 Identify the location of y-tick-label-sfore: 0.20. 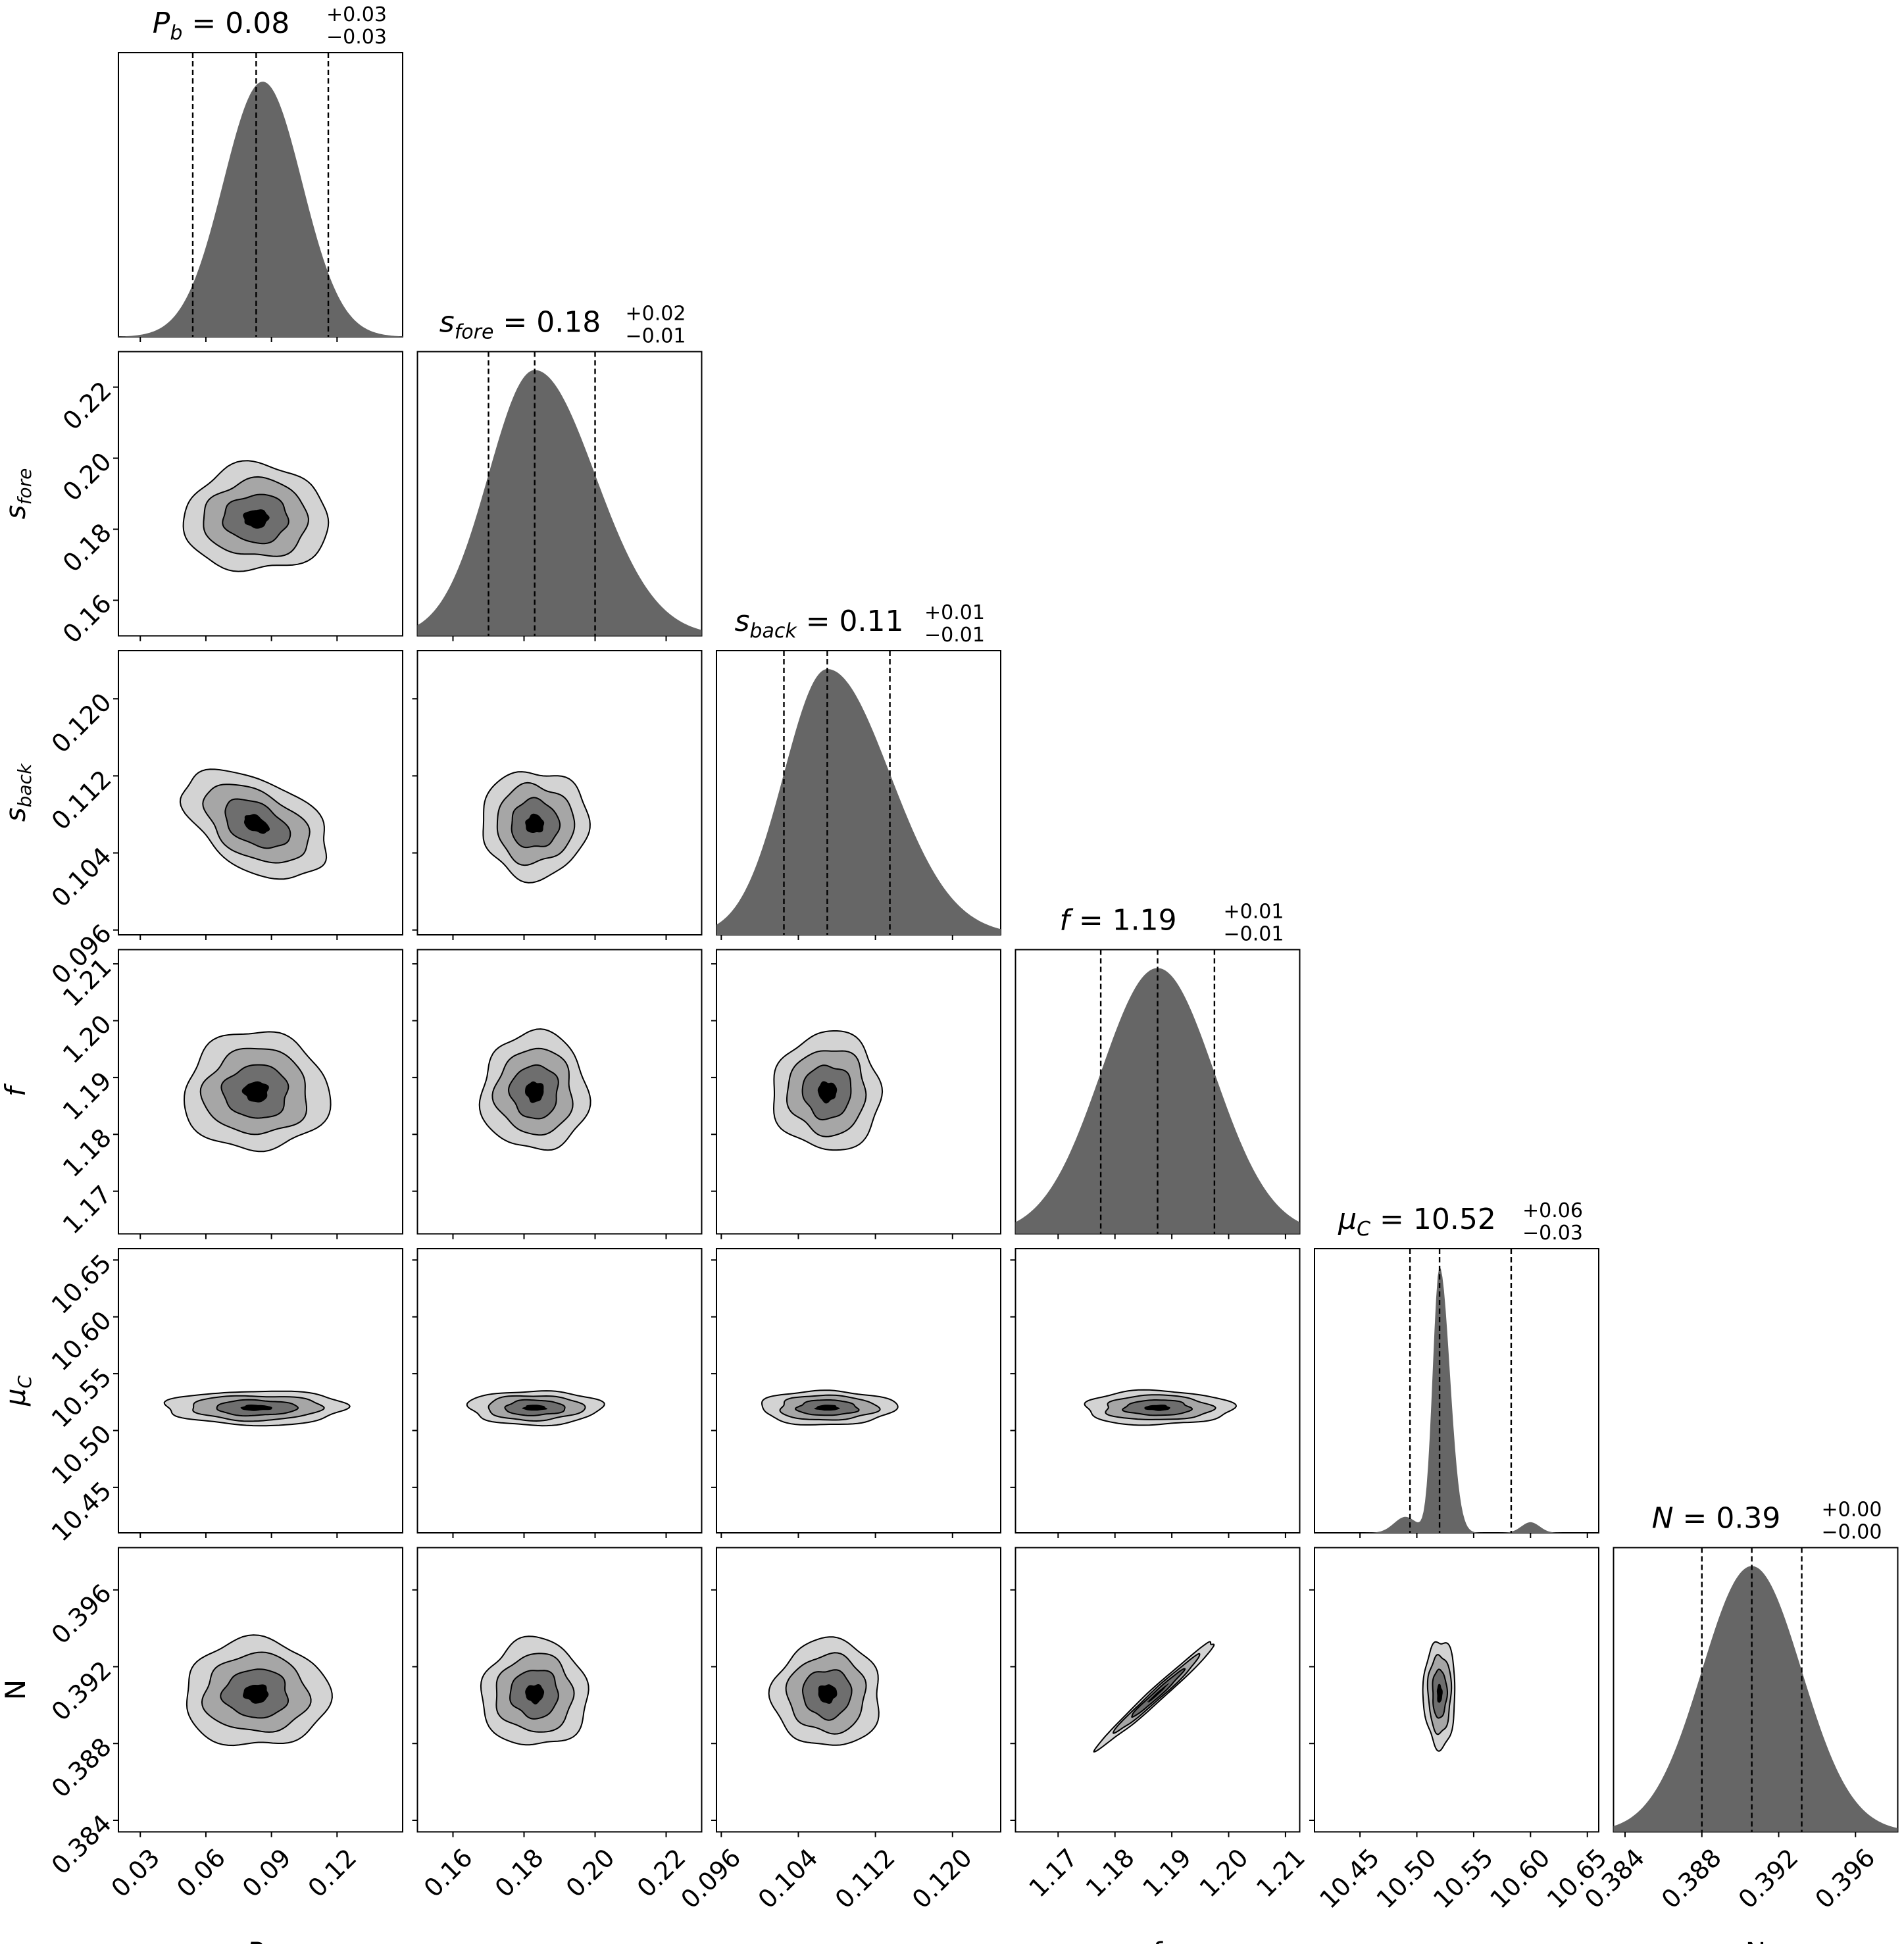
(87, 477).